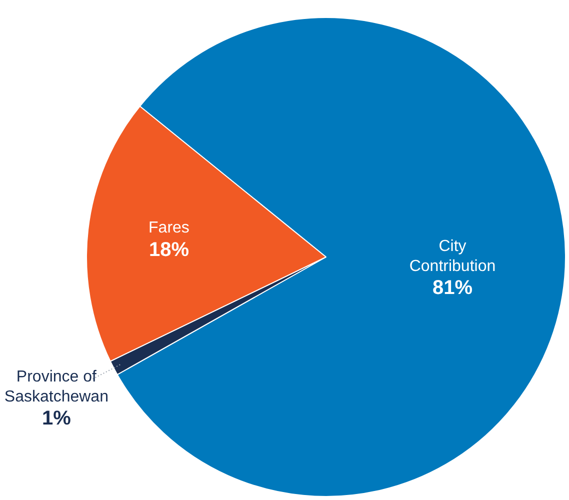 The height and width of the screenshot is (500, 569). What do you see at coordinates (452, 257) in the screenshot?
I see `slice-label: City Contribution` at bounding box center [452, 257].